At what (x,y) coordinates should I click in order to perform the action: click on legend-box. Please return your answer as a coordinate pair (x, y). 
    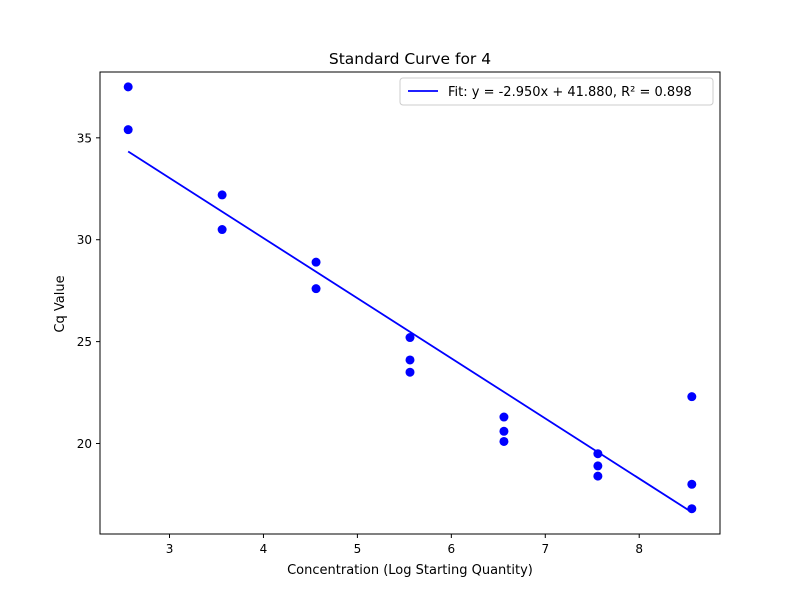
    Looking at the image, I should click on (556, 91).